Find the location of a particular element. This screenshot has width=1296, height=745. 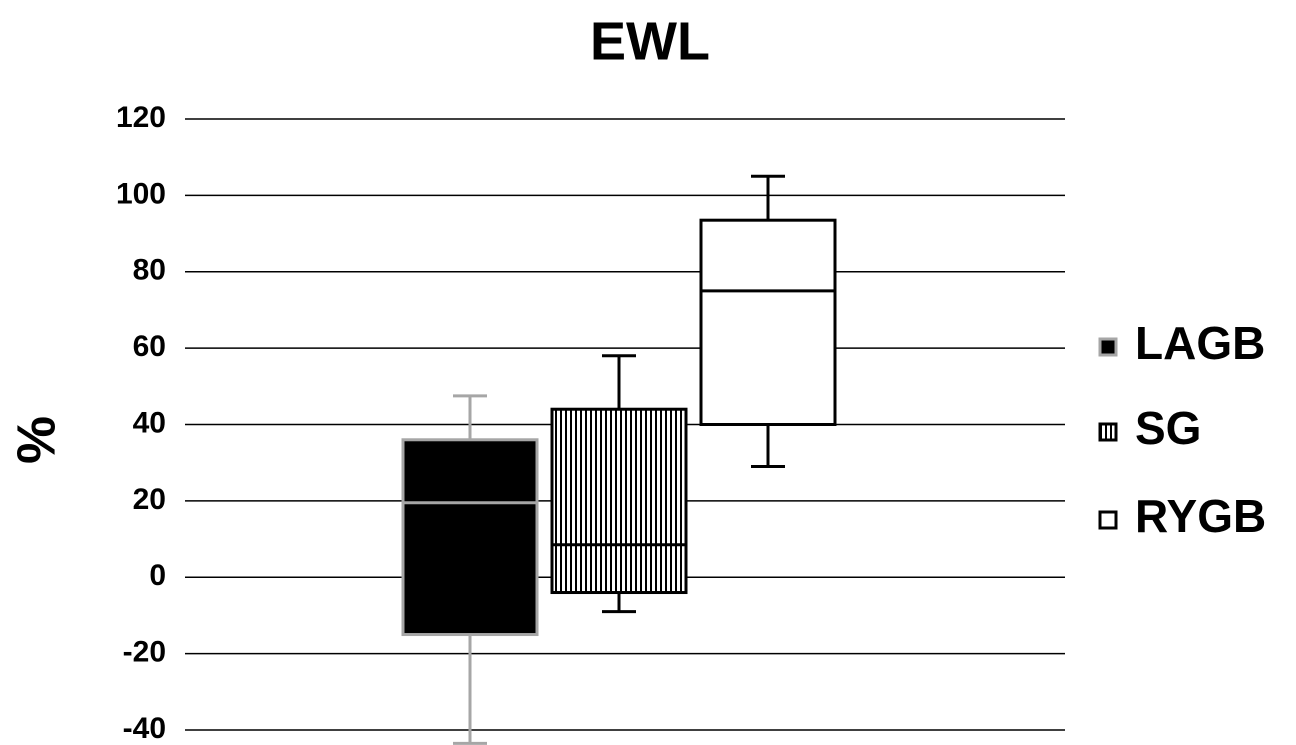

legend-label: RYGB is located at coordinates (1200, 516).